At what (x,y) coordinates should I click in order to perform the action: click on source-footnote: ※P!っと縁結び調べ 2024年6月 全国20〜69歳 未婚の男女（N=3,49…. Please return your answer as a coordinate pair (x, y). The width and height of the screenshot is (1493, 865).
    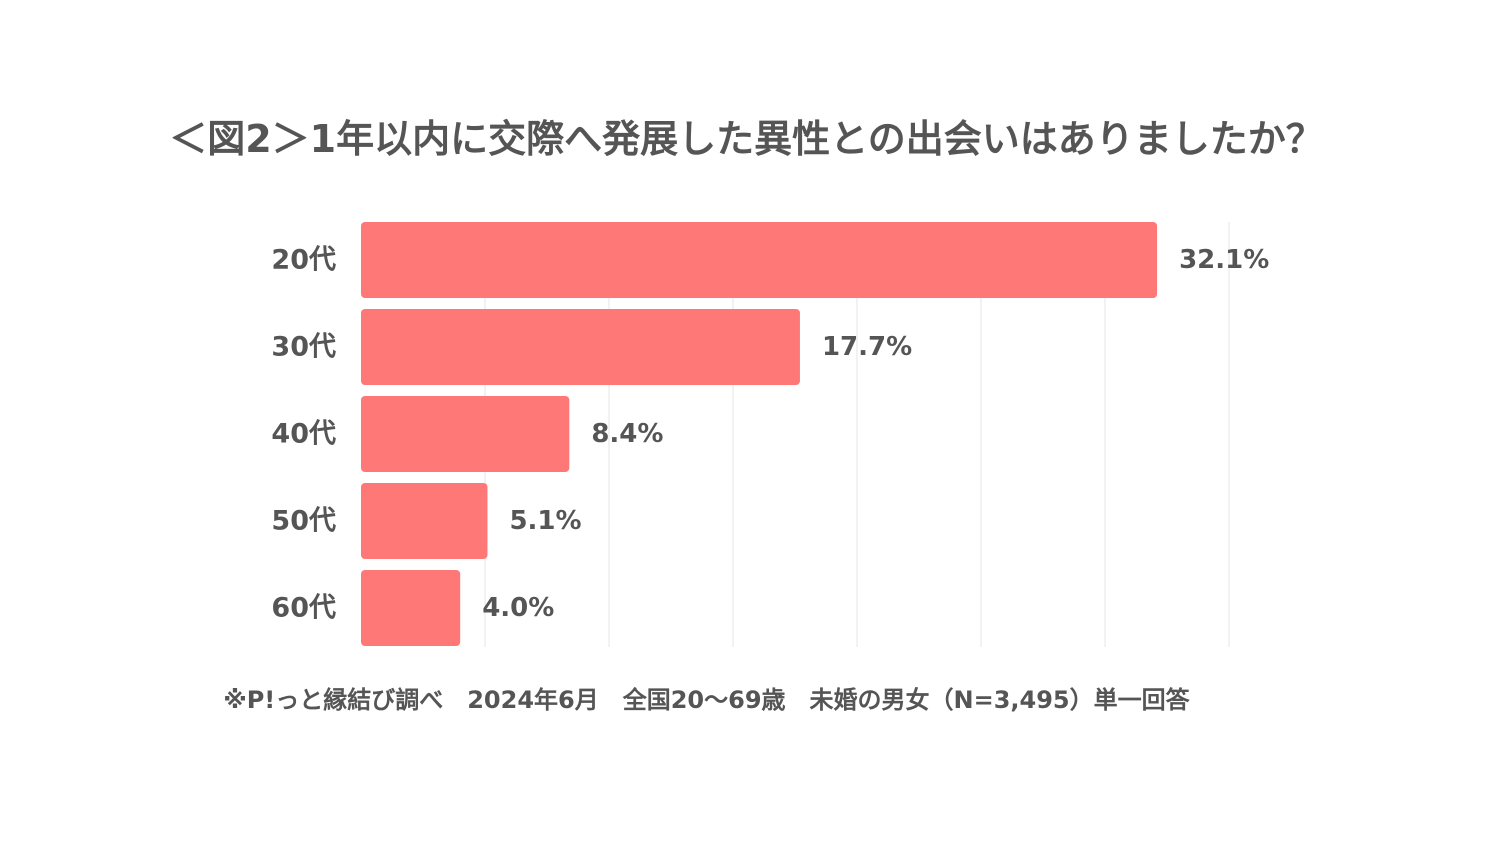
    Looking at the image, I should click on (706, 700).